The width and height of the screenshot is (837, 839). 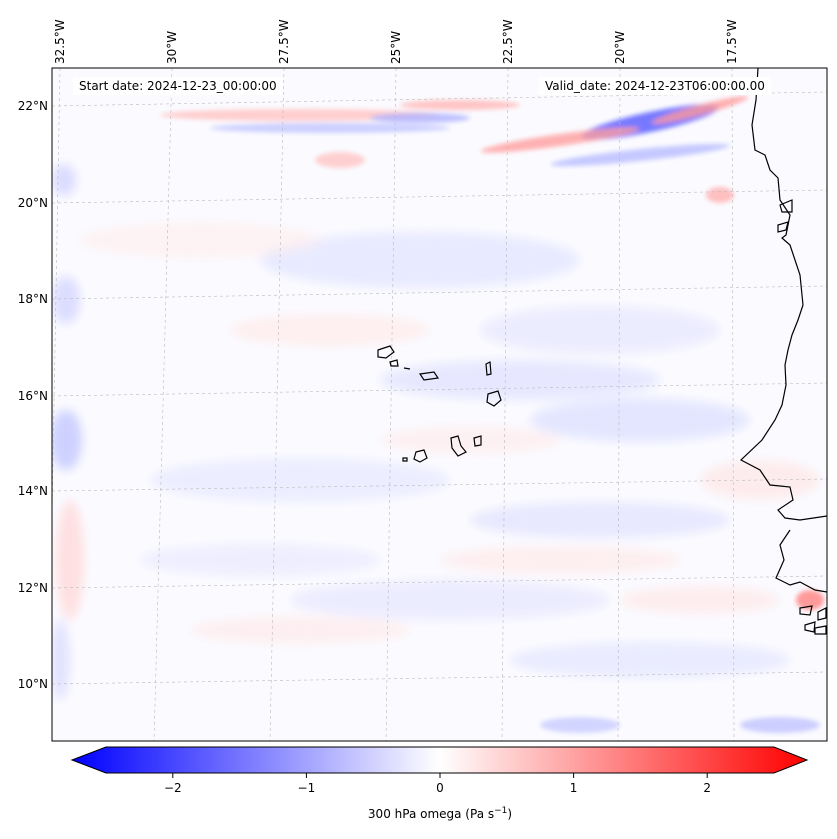 I want to click on lat-label: 16°N, so click(x=33, y=396).